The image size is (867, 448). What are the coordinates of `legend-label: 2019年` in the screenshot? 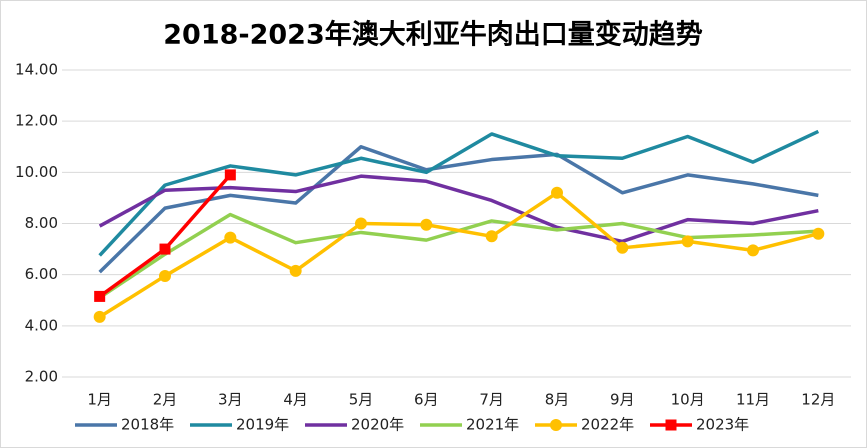 It's located at (262, 425).